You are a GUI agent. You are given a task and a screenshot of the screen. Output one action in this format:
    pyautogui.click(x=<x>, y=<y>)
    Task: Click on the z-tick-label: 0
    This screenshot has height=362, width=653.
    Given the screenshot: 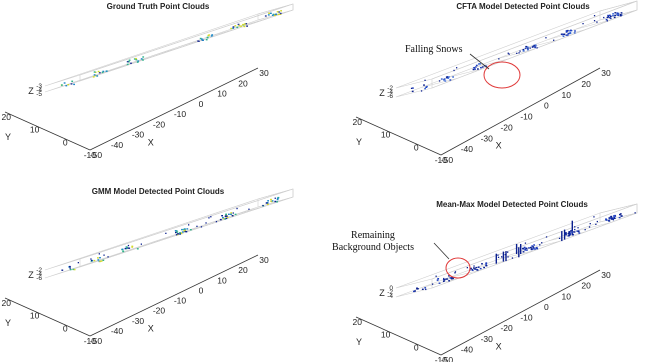 What is the action you would take?
    pyautogui.click(x=391, y=288)
    